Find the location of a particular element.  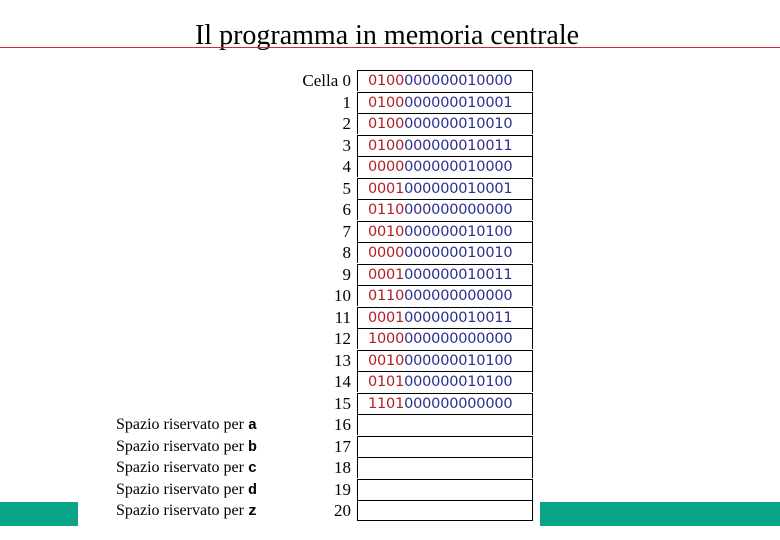

memory-row: 5 0001000000010001 is located at coordinates (390, 188).